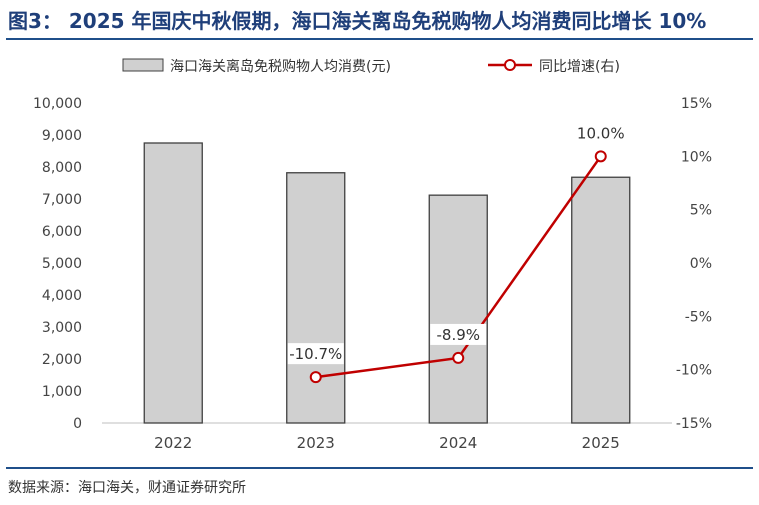 This screenshot has height=505, width=759. Describe the element at coordinates (173, 443) in the screenshot. I see `x-axis-tick-label: 2022` at that location.